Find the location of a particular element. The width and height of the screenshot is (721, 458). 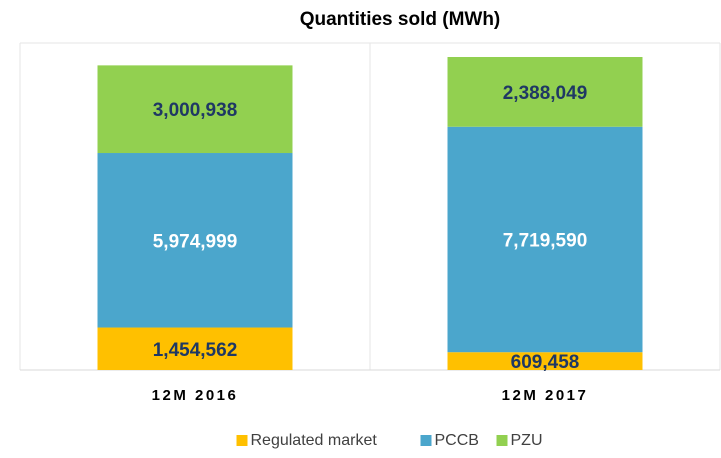

legend-label: PZU is located at coordinates (527, 440).